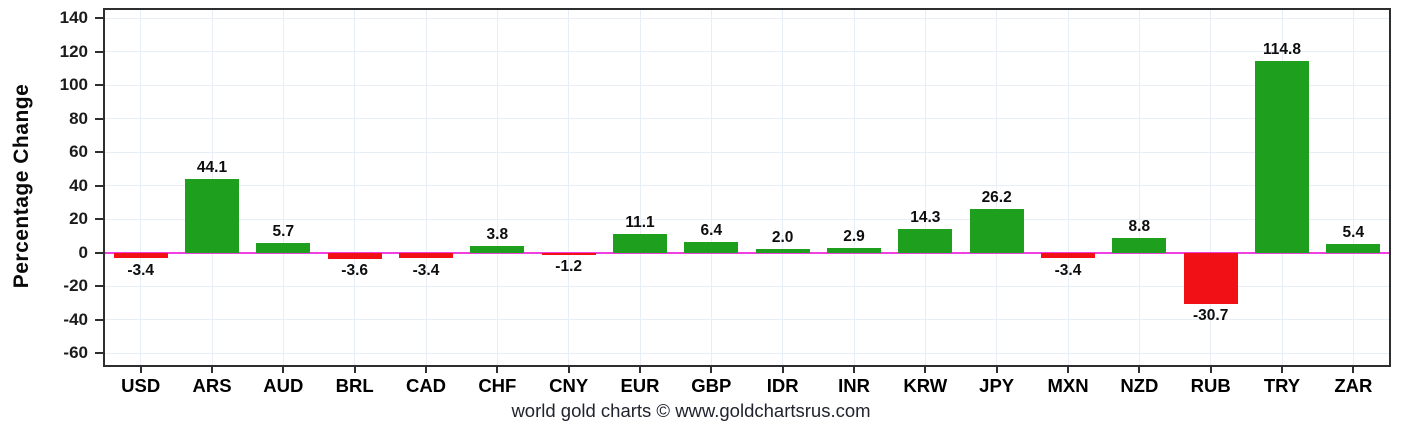 The width and height of the screenshot is (1408, 435). I want to click on bar-value-label: 14.3, so click(925, 217).